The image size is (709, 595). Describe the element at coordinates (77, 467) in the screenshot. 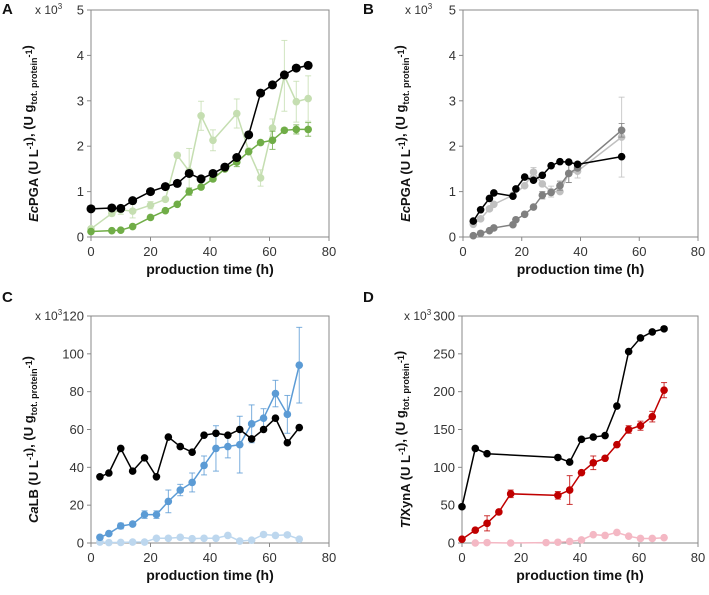

I see `y-tick-label: 40` at that location.